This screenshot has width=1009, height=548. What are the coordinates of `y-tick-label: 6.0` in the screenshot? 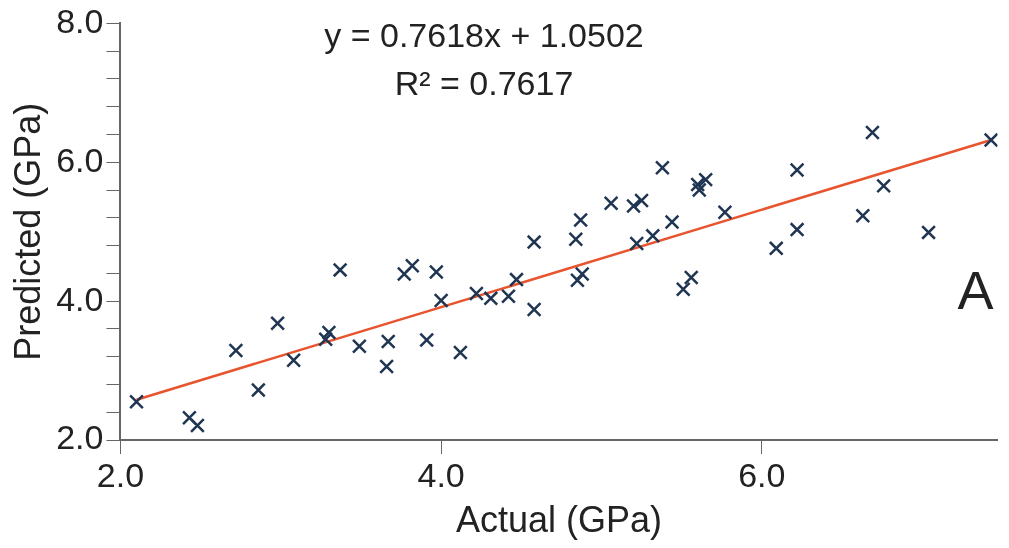 It's located at (80, 159).